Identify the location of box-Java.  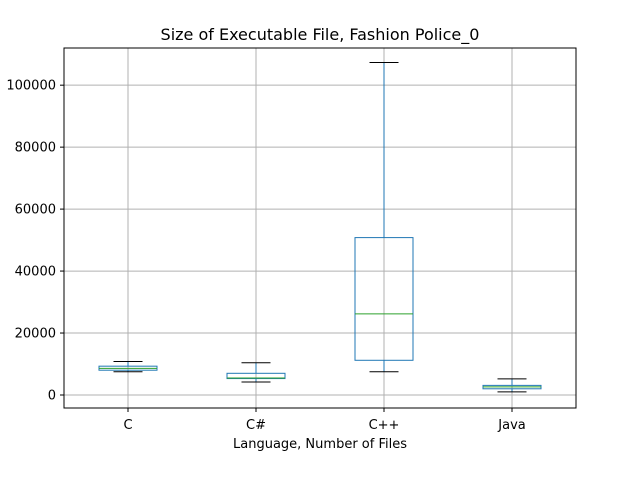
(512, 385).